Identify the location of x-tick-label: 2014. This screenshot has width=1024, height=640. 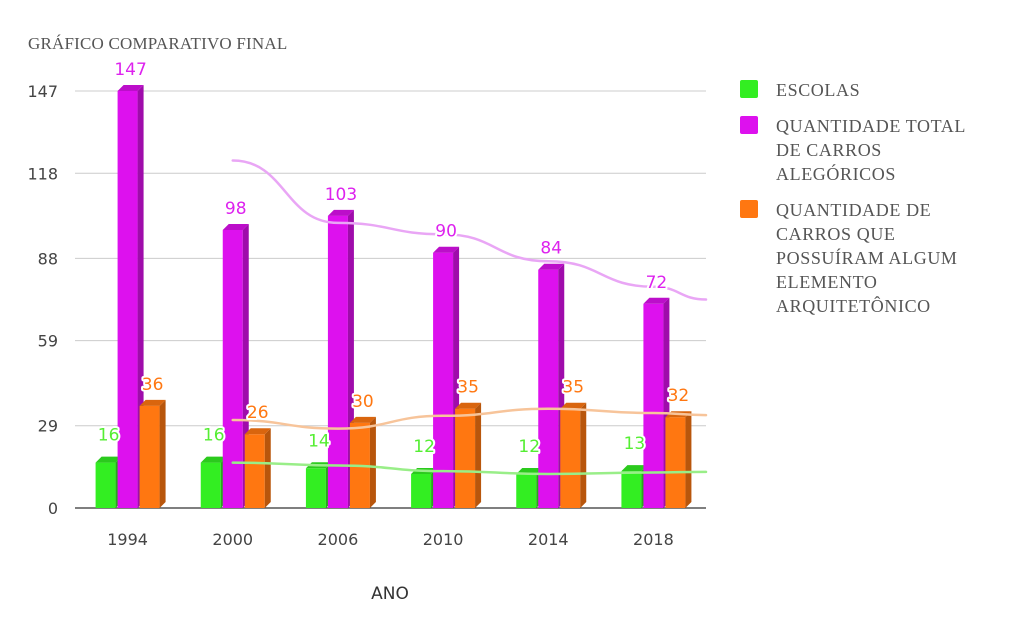
(548, 539).